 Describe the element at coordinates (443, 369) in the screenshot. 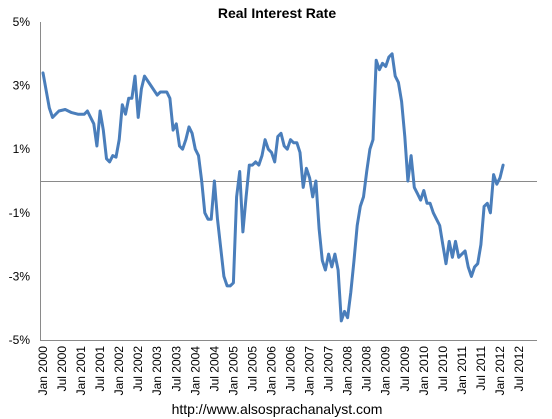

I see `x-tick-label: Jul 2010` at that location.